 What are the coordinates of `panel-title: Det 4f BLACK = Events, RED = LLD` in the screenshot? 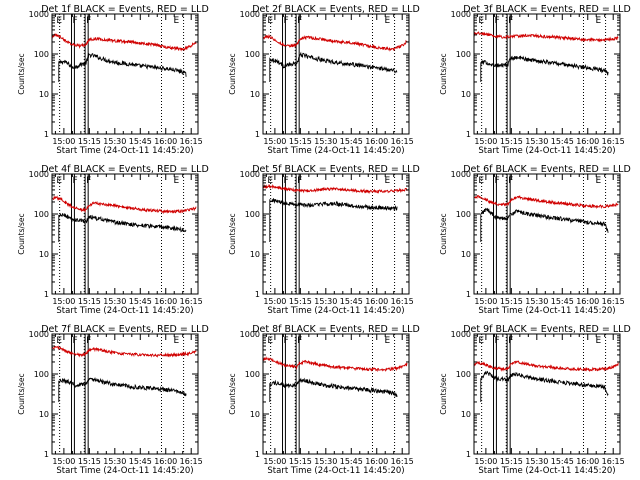 It's located at (125, 169).